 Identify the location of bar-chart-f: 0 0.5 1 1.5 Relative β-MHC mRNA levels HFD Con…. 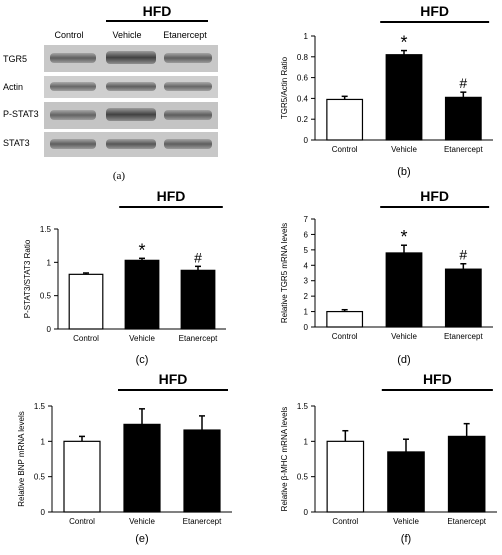
(388, 458).